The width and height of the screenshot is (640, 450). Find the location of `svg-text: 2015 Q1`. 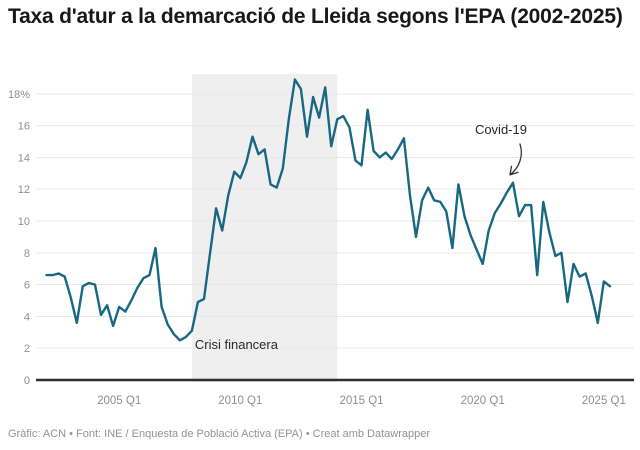

svg-text: 2015 Q1 is located at coordinates (361, 401).